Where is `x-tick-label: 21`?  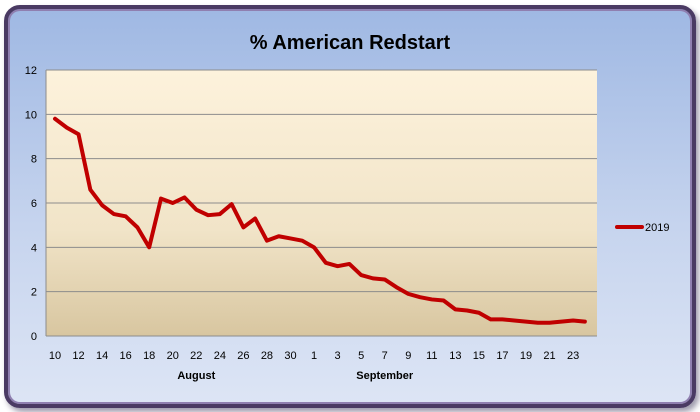 x-tick-label: 21 is located at coordinates (549, 356).